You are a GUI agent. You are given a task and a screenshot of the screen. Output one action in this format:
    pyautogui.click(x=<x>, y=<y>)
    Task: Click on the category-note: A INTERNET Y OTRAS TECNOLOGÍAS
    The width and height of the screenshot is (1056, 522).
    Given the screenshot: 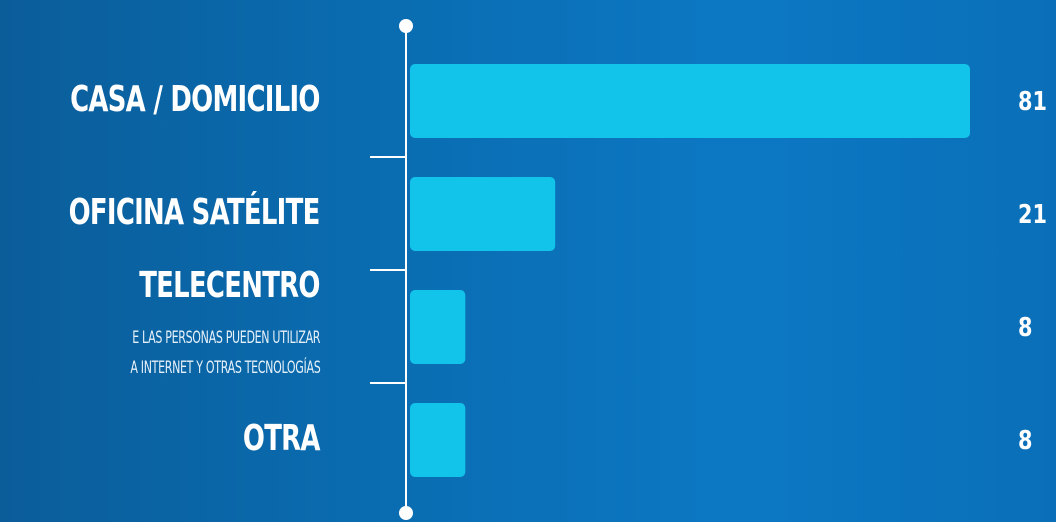 What is the action you would take?
    pyautogui.click(x=224, y=368)
    